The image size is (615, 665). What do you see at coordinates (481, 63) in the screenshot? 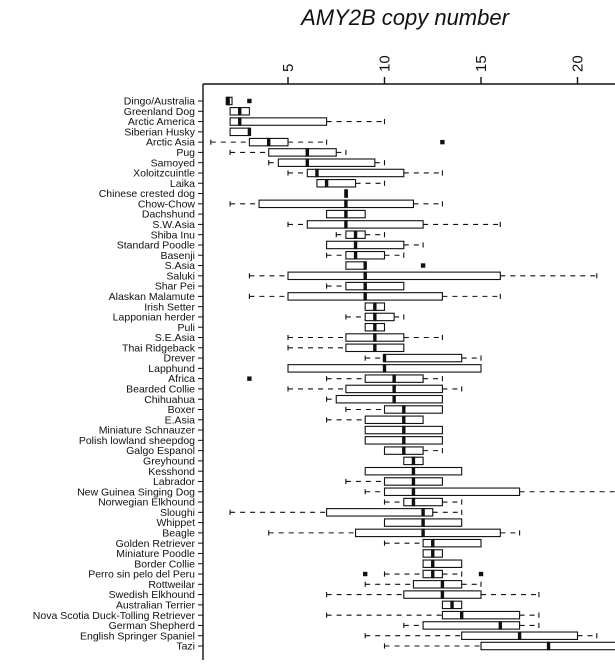
I see `x-tick-label: 15` at bounding box center [481, 63].